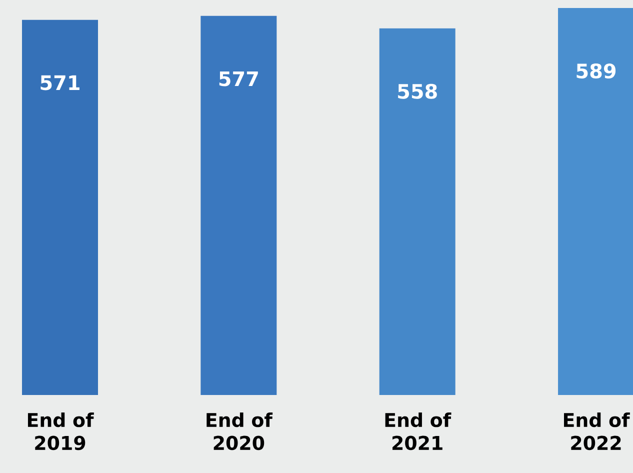 This screenshot has width=633, height=473. I want to click on data-label: 558, so click(417, 91).